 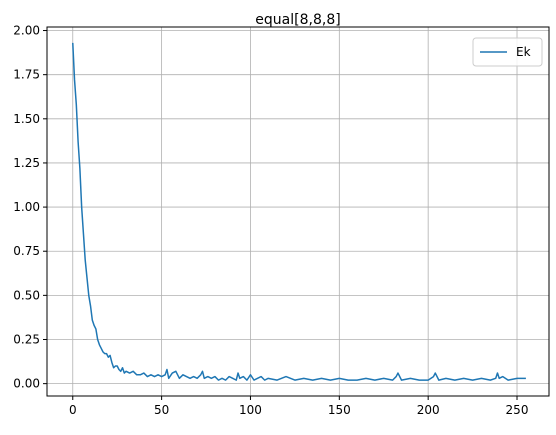 What do you see at coordinates (26, 163) in the screenshot?
I see `y-tick-label: 1.25` at bounding box center [26, 163].